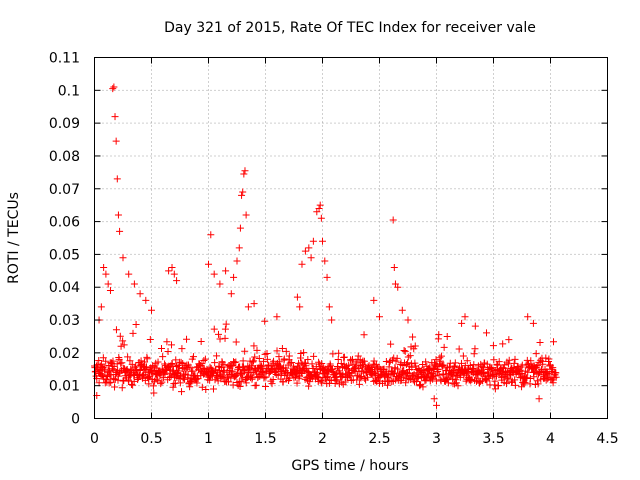 The height and width of the screenshot is (480, 640). Describe the element at coordinates (493, 439) in the screenshot. I see `x-tick-label: 3.5` at that location.